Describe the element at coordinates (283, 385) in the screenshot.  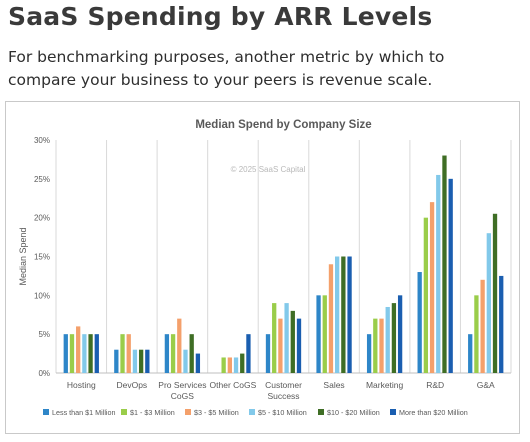
I see `x-tick-label: Customer` at that location.